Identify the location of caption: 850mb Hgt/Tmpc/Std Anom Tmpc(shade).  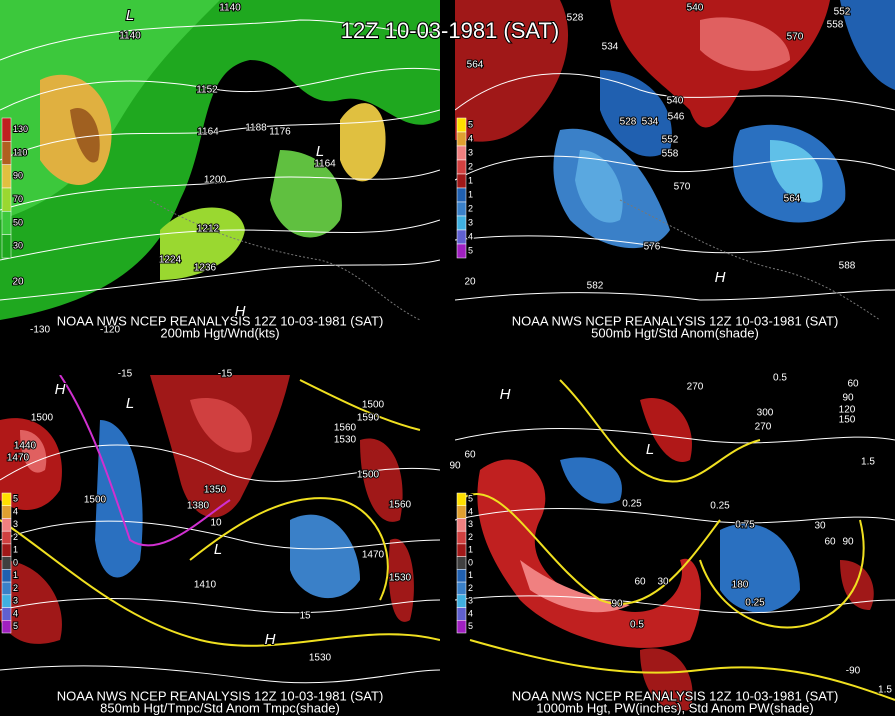
(220, 707).